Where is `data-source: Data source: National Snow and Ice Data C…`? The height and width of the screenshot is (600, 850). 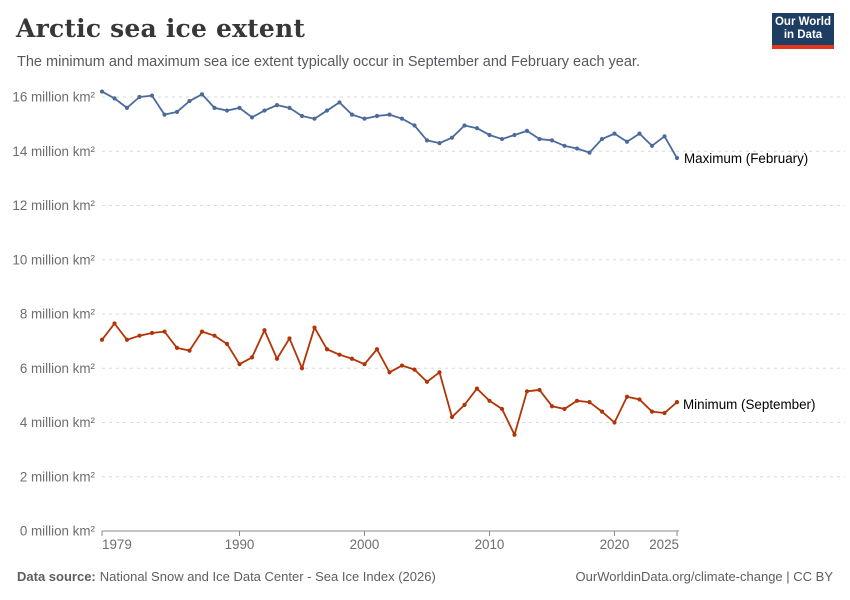 data-source: Data source: National Snow and Ice Data C… is located at coordinates (226, 576).